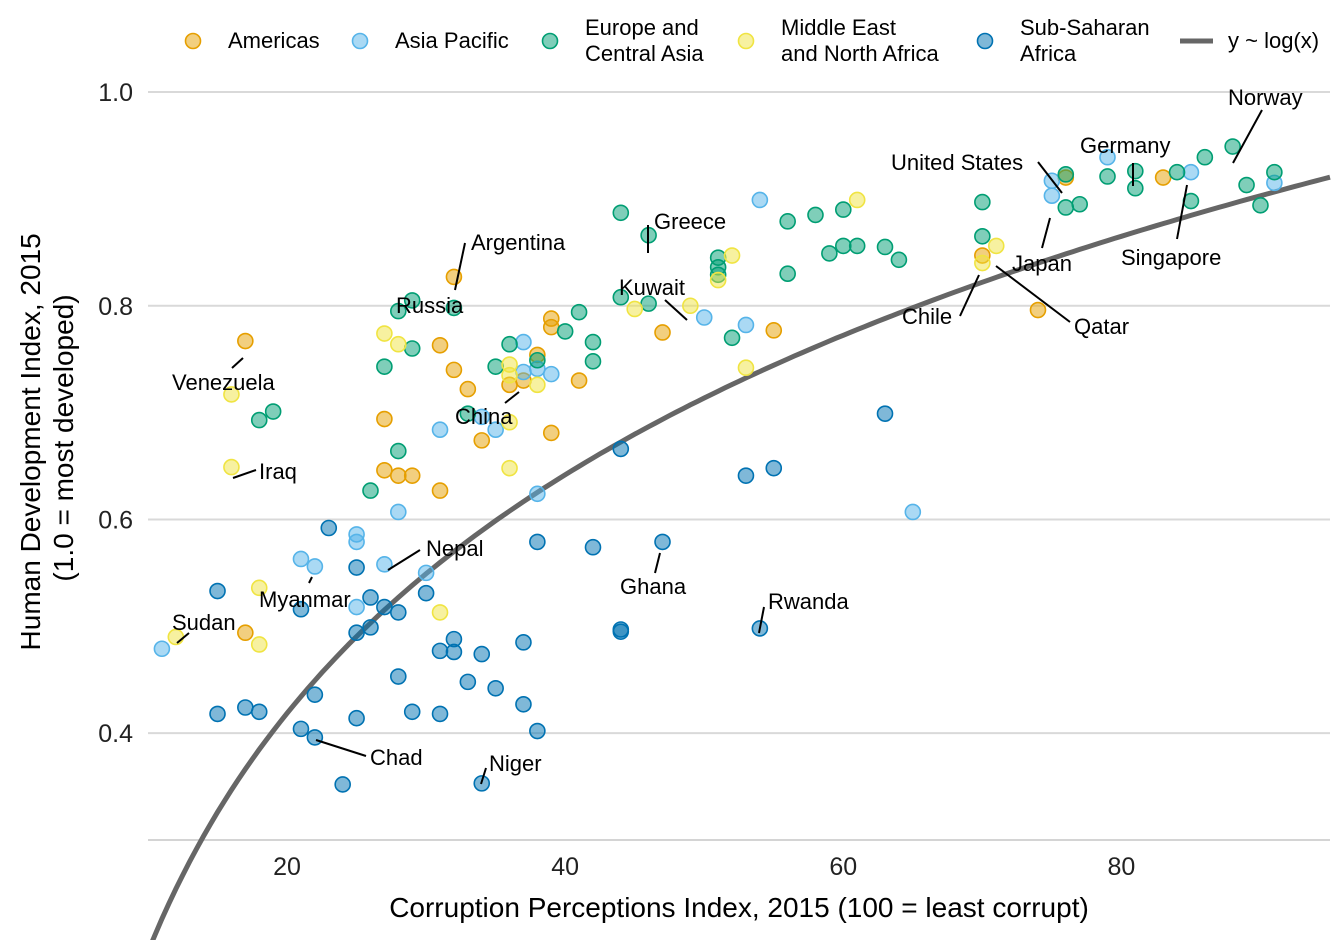 The width and height of the screenshot is (1344, 940). What do you see at coordinates (1042, 263) in the screenshot?
I see `annotation-japan: Japan` at bounding box center [1042, 263].